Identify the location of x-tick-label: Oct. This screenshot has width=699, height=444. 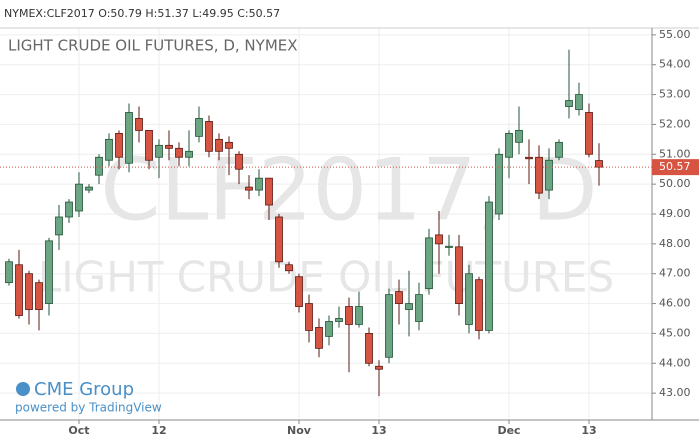
(78, 430).